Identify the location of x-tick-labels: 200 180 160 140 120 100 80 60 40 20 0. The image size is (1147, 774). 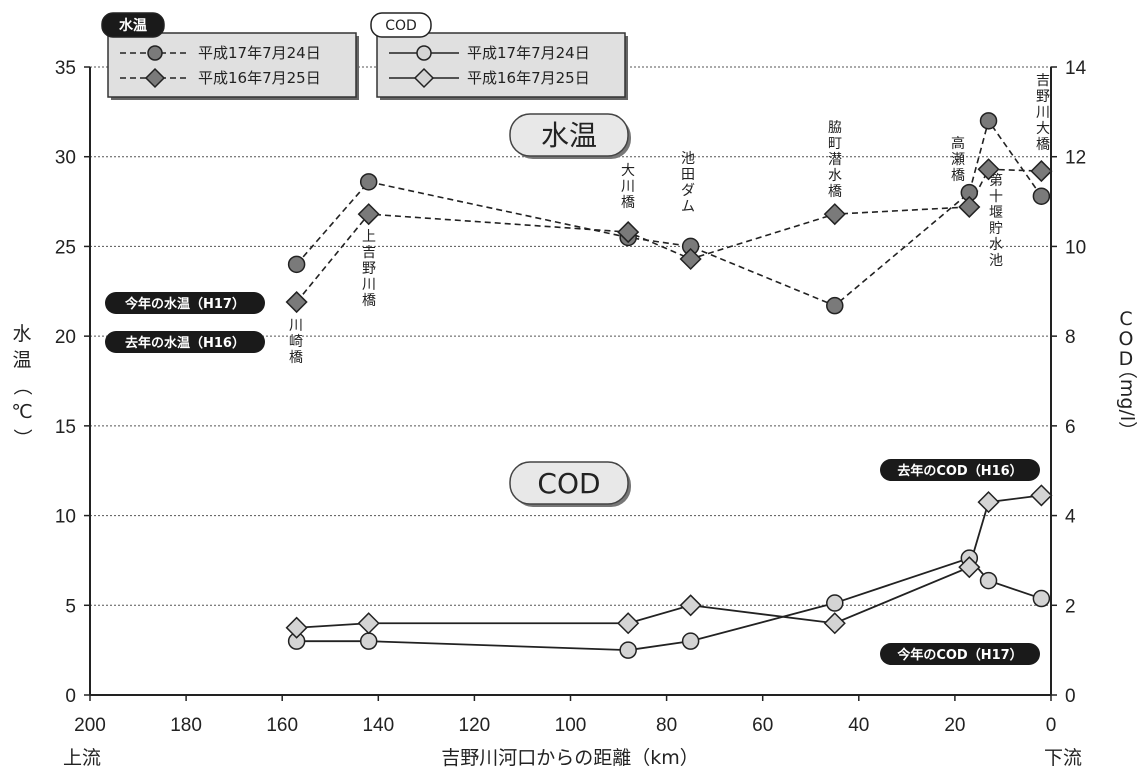
(565, 715).